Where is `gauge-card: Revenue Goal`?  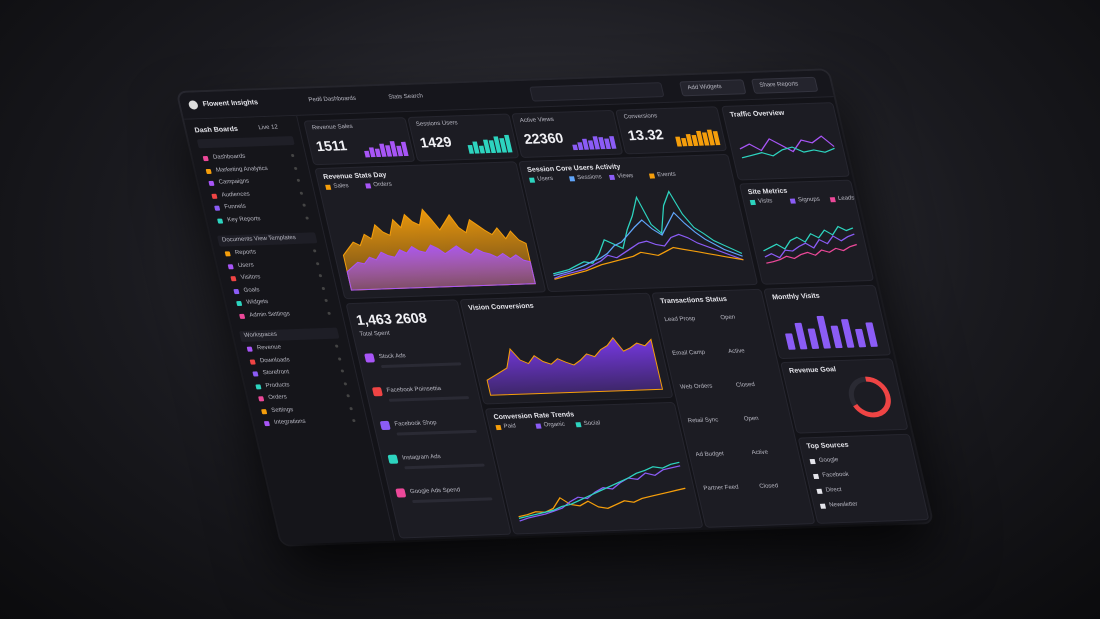
gauge-card: Revenue Goal is located at coordinates (844, 396).